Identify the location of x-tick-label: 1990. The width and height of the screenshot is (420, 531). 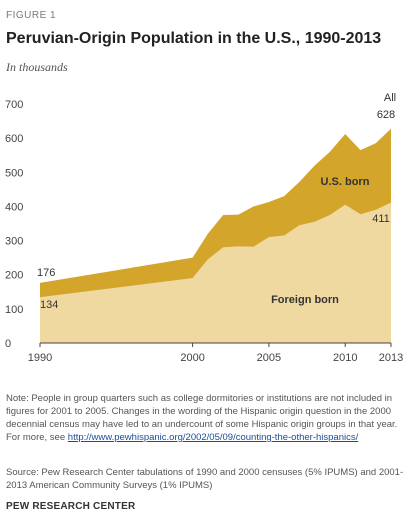
(40, 358).